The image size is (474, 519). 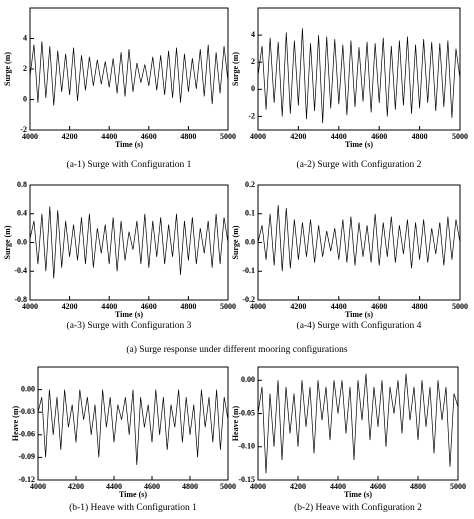 What do you see at coordinates (26, 434) in the screenshot?
I see `y-tick-label: -0.06` at bounding box center [26, 434].